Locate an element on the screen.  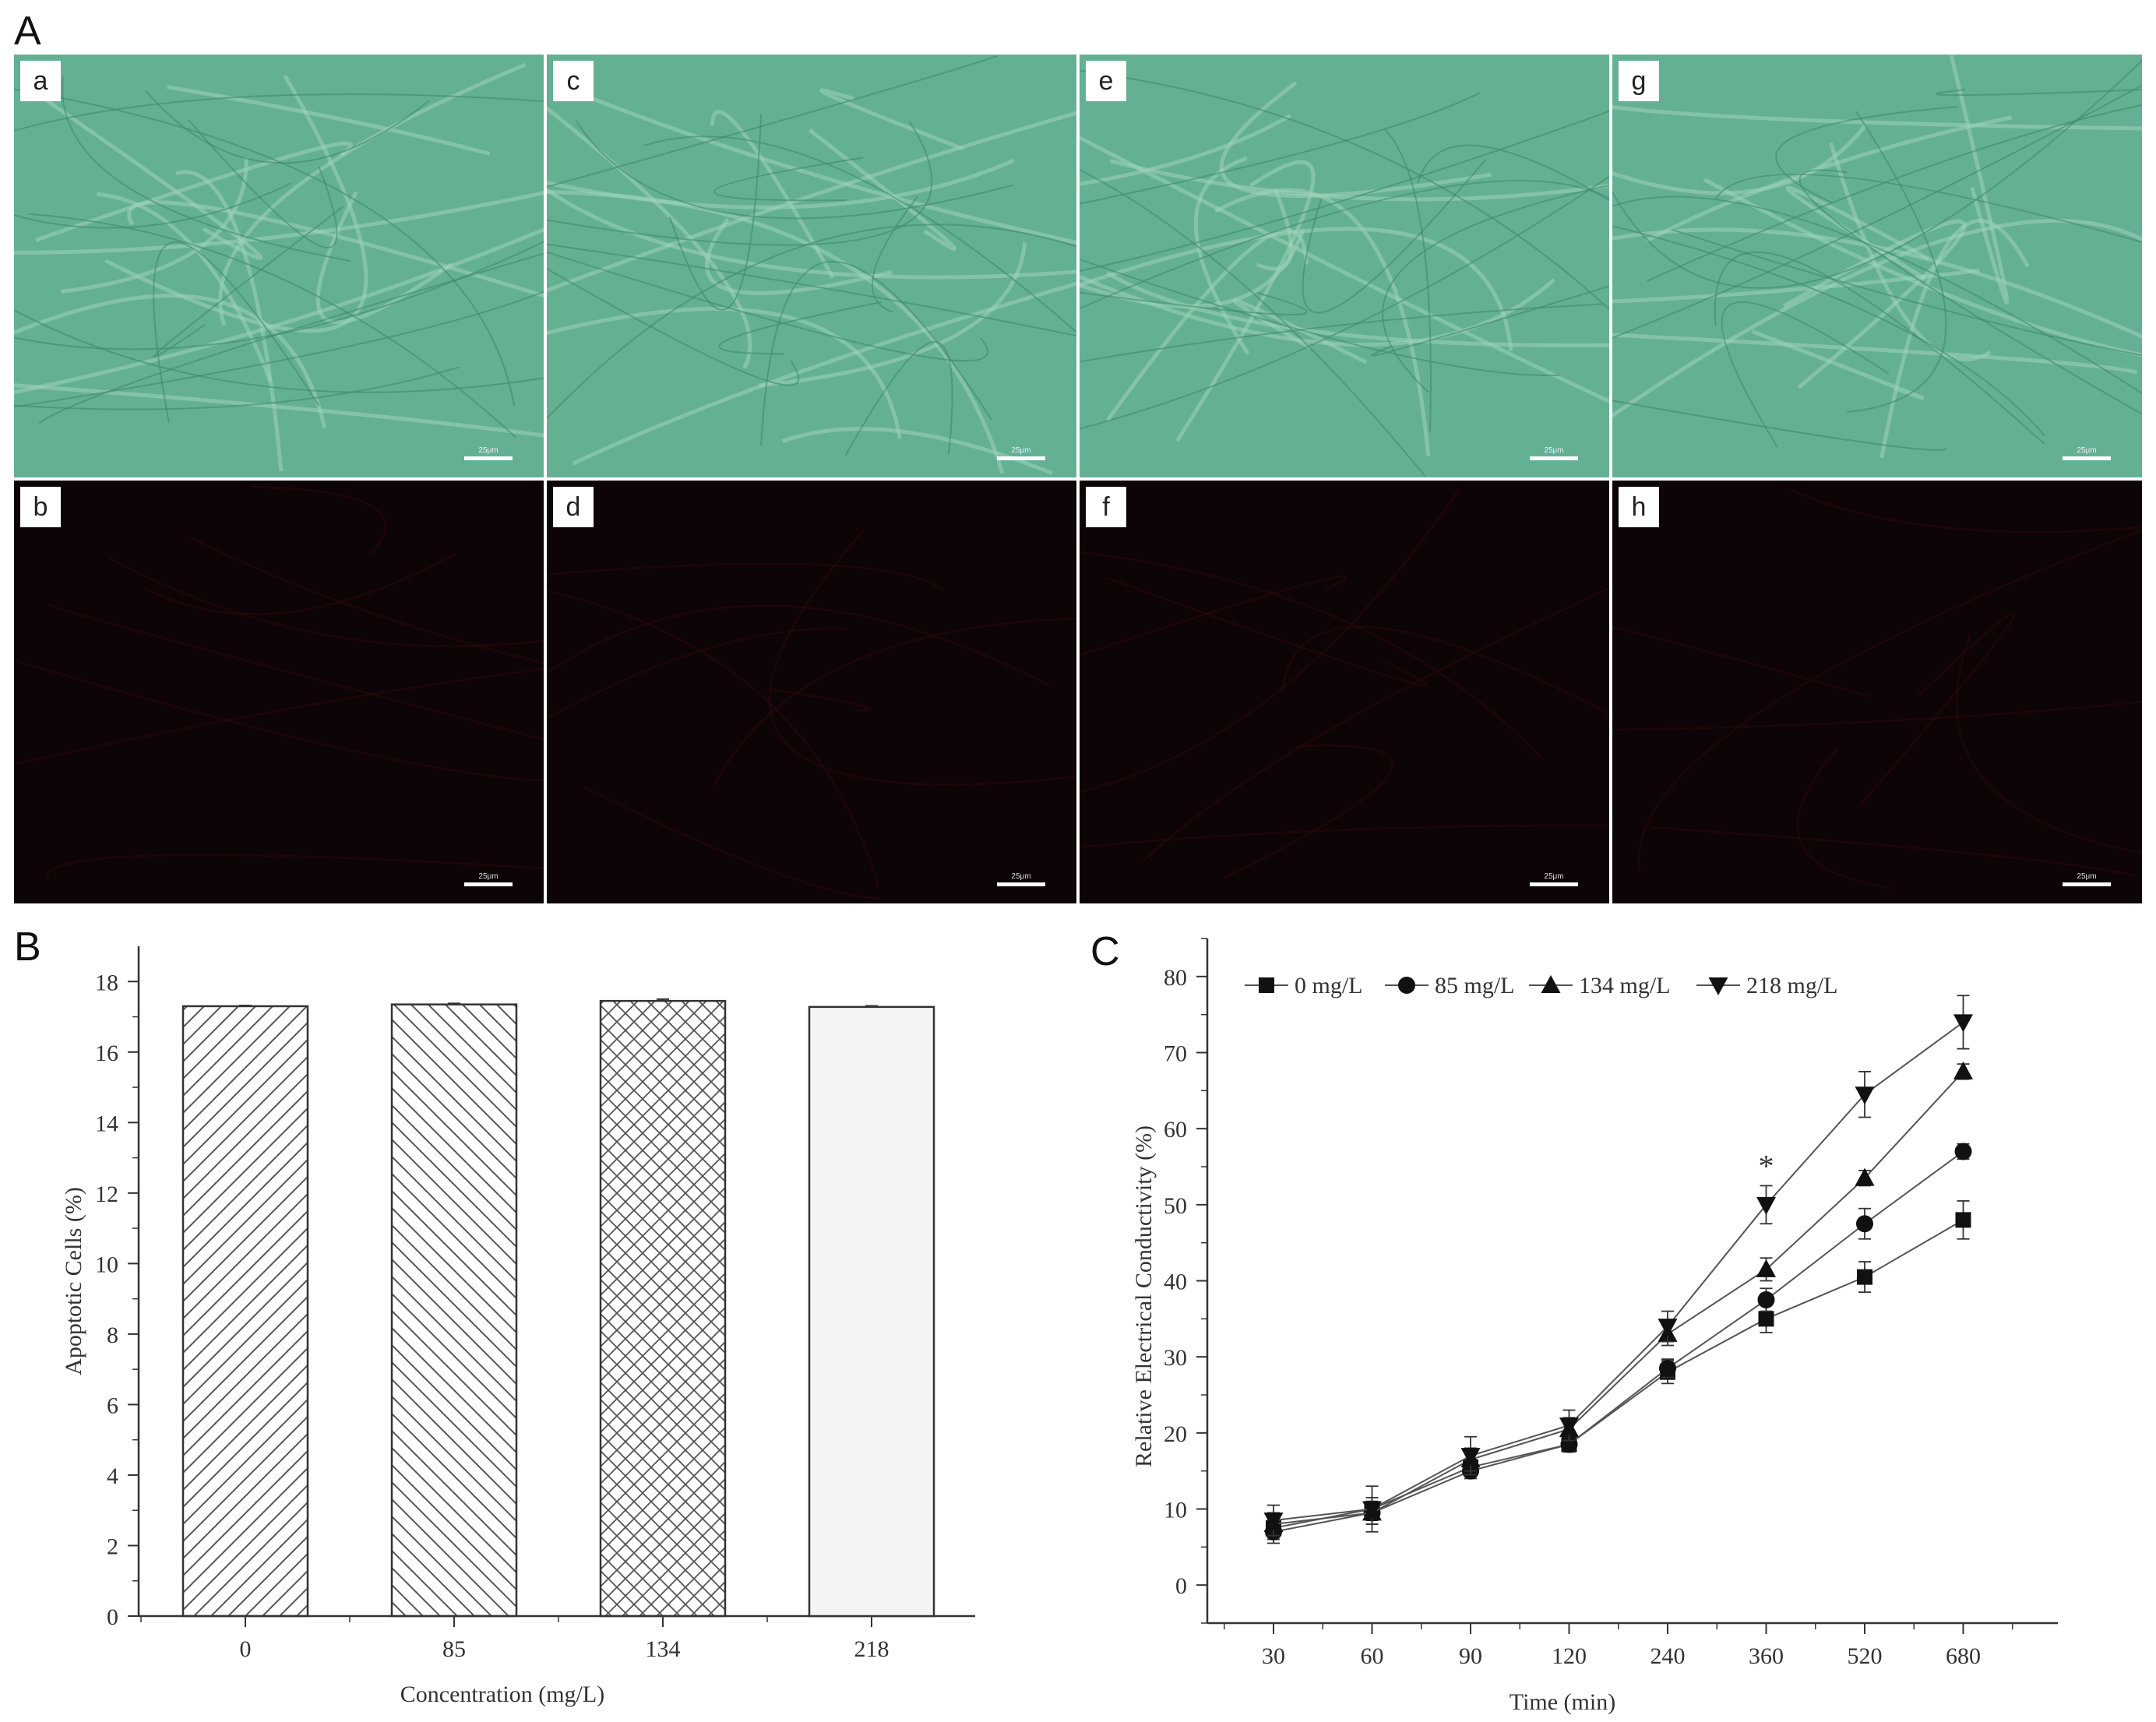
y-tick-label: 18 is located at coordinates (106, 983).